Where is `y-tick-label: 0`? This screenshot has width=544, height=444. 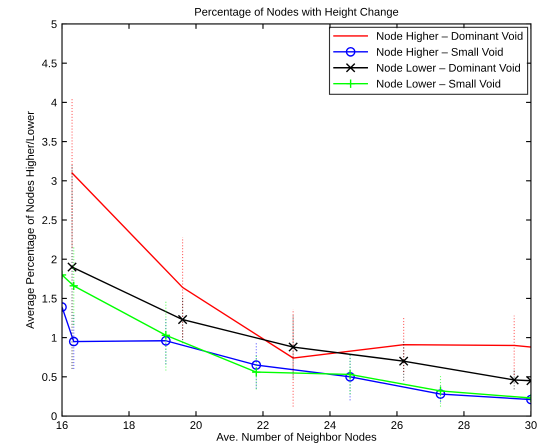 y-tick-label: 0 is located at coordinates (54, 416).